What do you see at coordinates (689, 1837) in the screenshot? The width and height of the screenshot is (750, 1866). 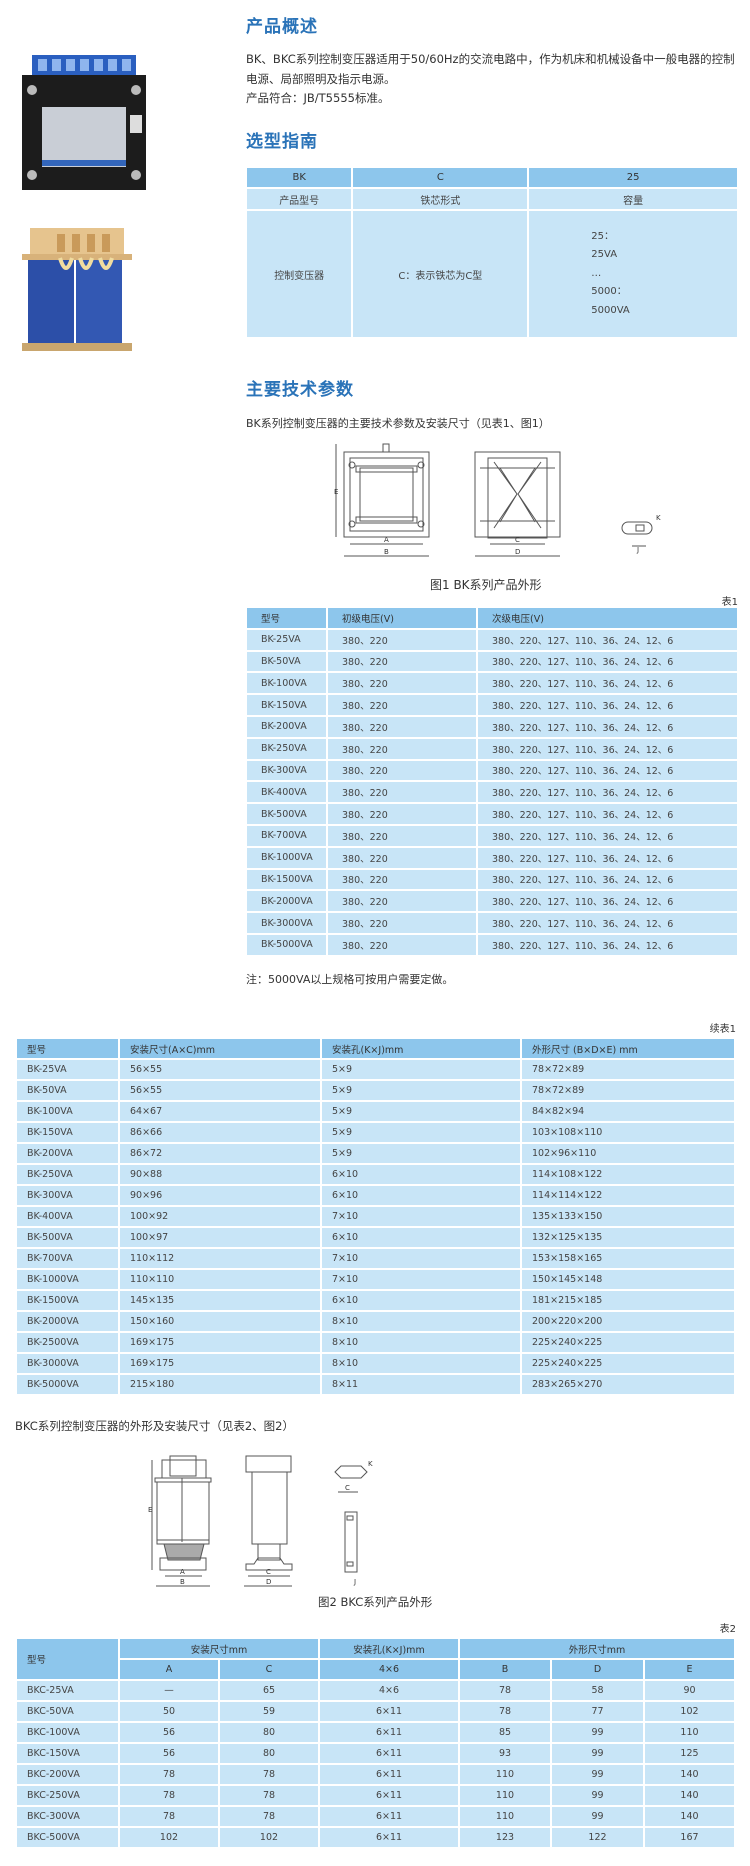 I see `table-cell: 167` at bounding box center [689, 1837].